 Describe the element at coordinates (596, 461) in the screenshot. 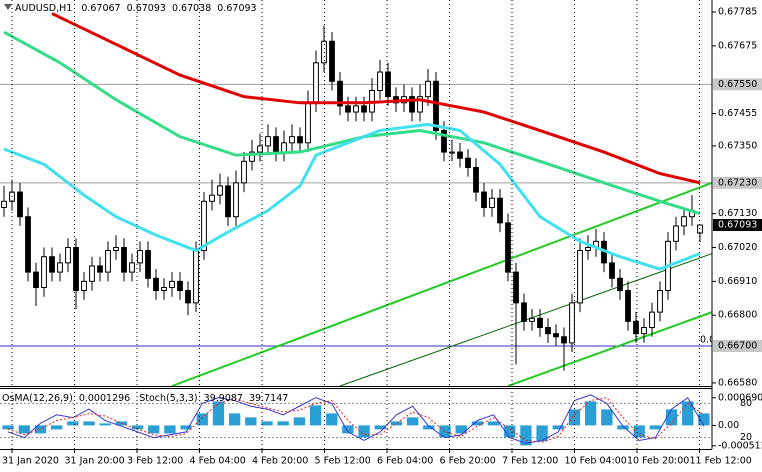

I see `x-tick-label: 10 Feb 04:00` at that location.